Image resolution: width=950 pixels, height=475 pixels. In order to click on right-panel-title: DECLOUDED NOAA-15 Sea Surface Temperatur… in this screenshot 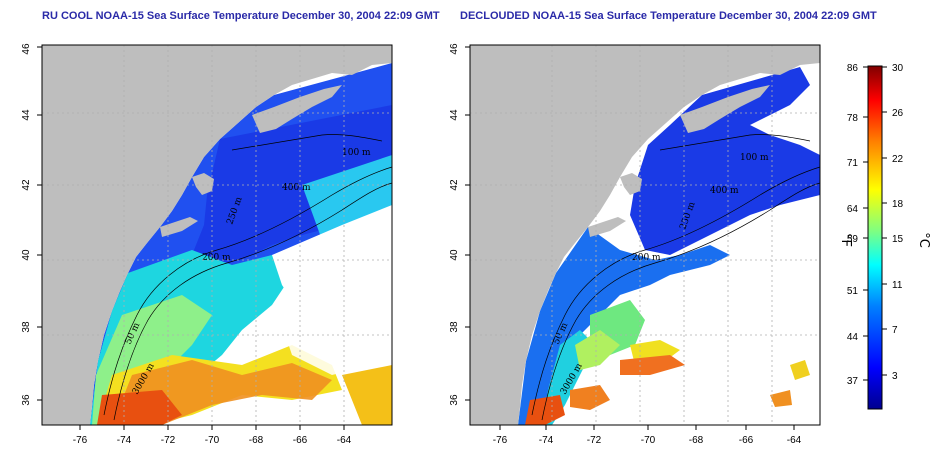, I will do `click(668, 16)`.